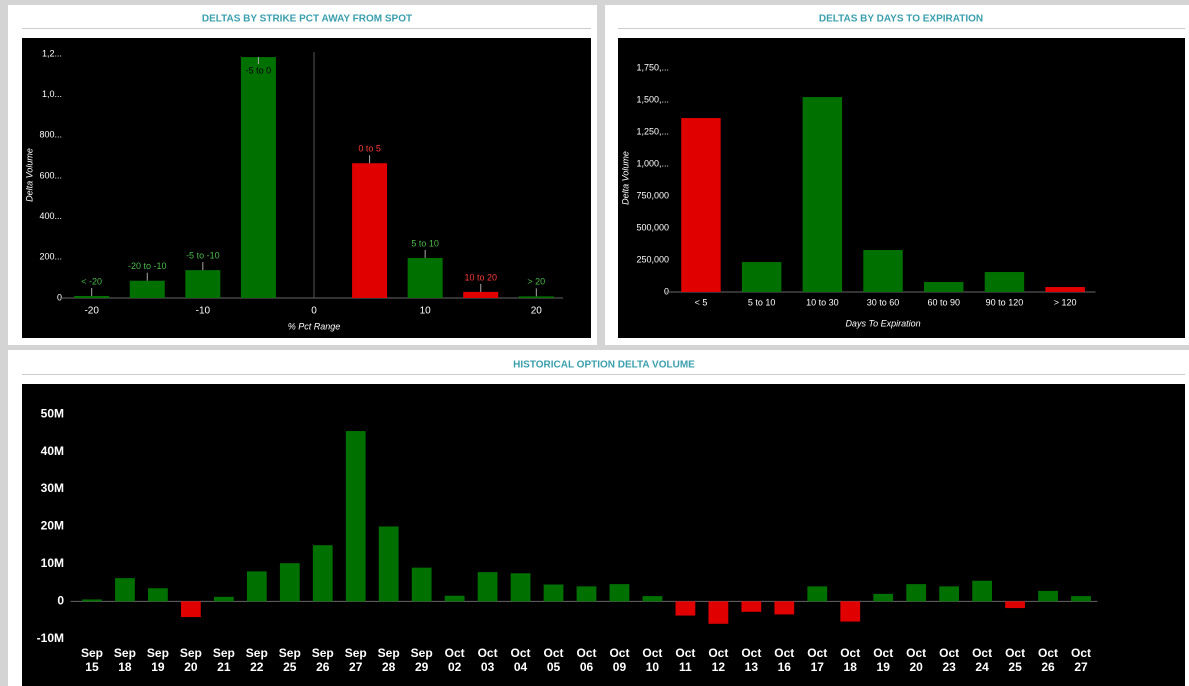 Image resolution: width=1189 pixels, height=686 pixels. What do you see at coordinates (537, 311) in the screenshot?
I see `x-tick-label: 20` at bounding box center [537, 311].